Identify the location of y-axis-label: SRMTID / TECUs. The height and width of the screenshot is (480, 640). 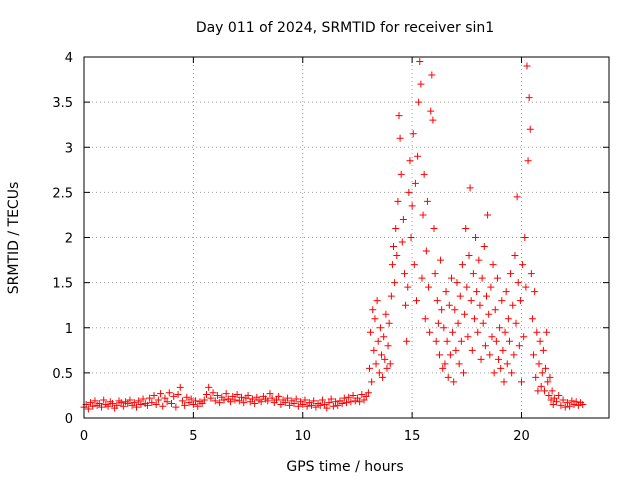
(14, 238).